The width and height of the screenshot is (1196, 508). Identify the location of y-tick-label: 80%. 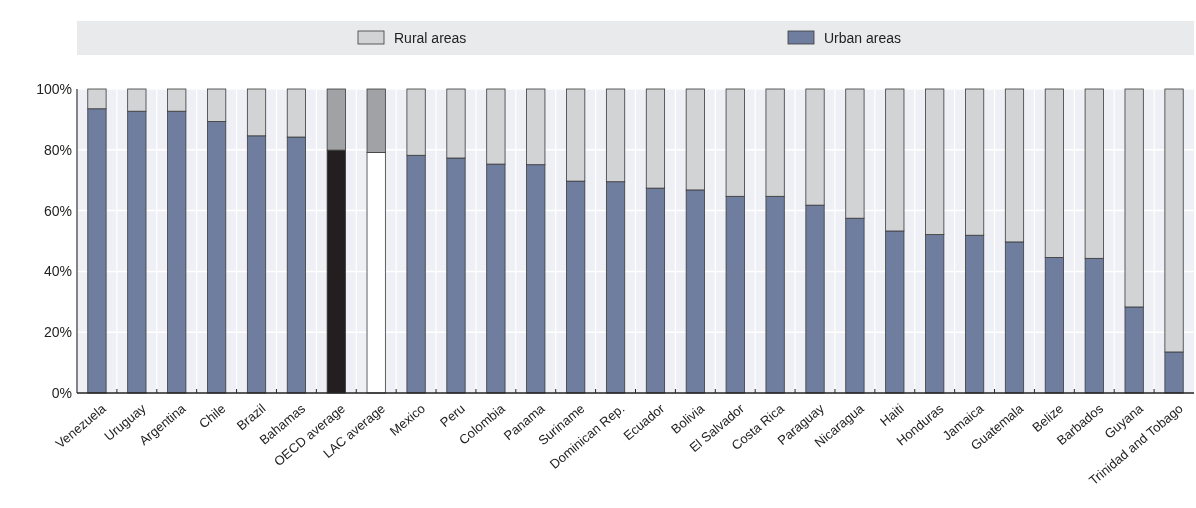
(57, 149).